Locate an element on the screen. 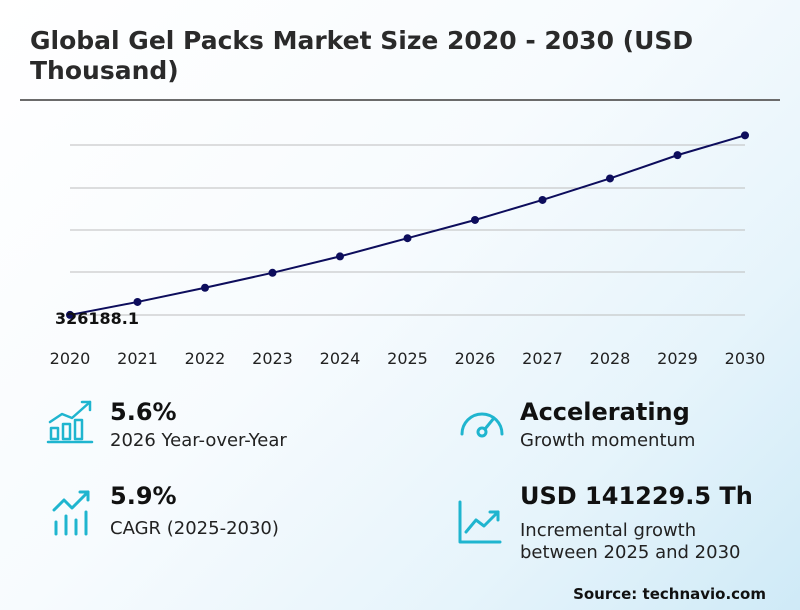 This screenshot has height=610, width=800. stat-incremental-label-1: Incremental growth is located at coordinates (608, 530).